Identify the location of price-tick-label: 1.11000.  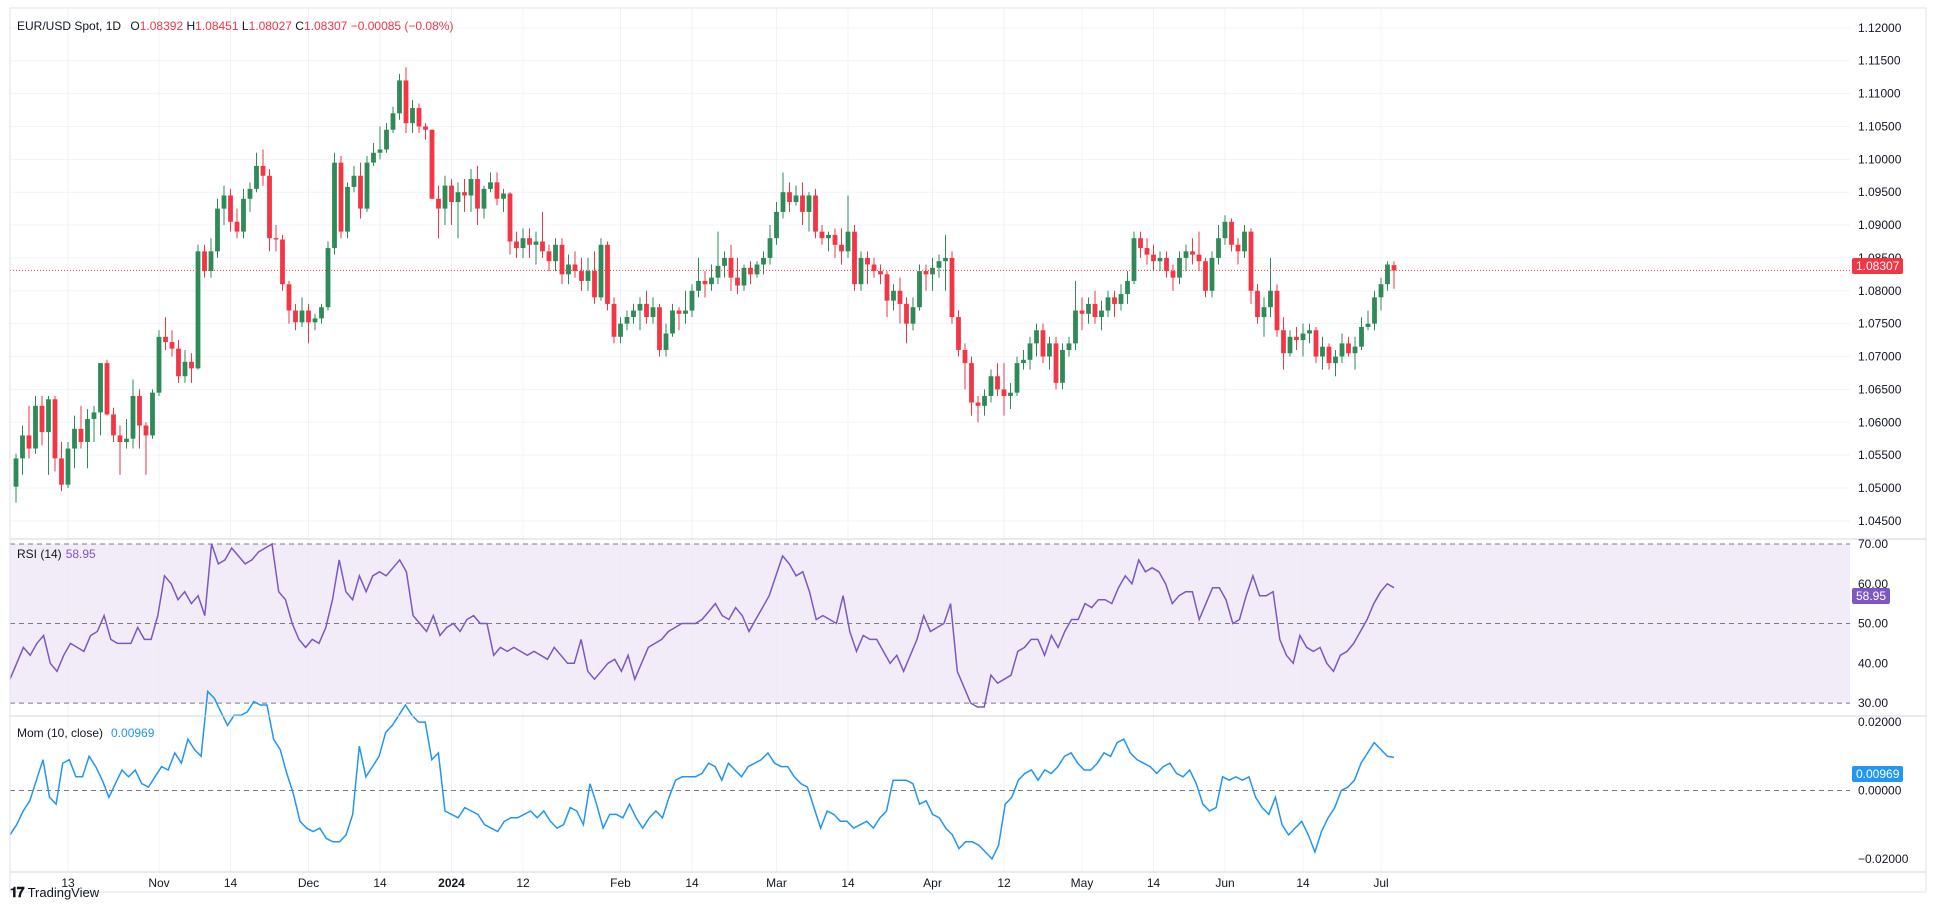
(1879, 94).